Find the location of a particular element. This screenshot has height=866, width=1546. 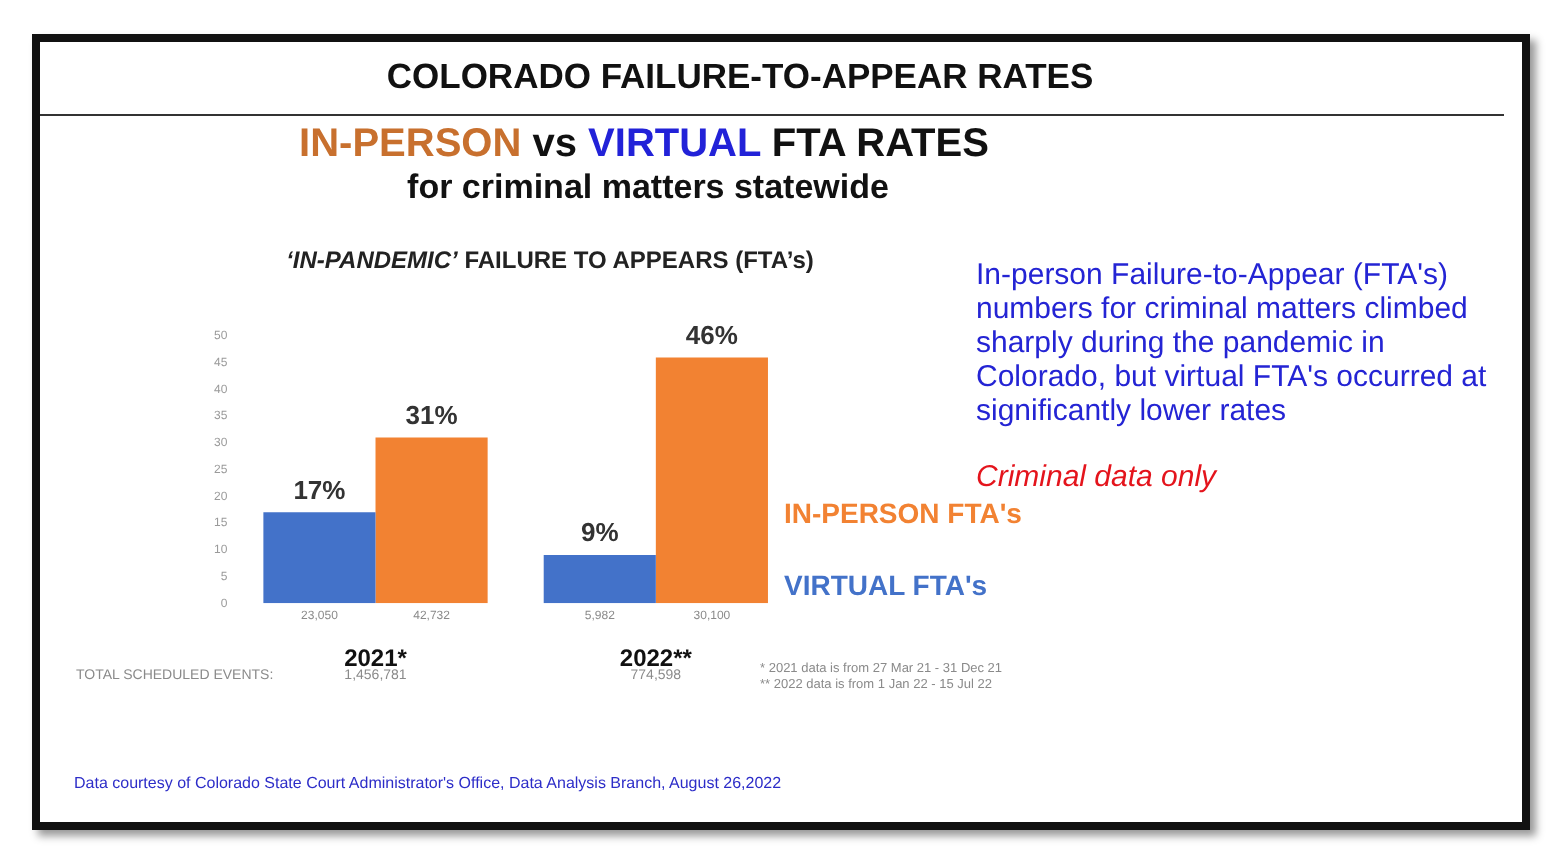

chart-subtitle: IN-PERSON vs VIRTUAL FTA RATES is located at coordinates (644, 144).